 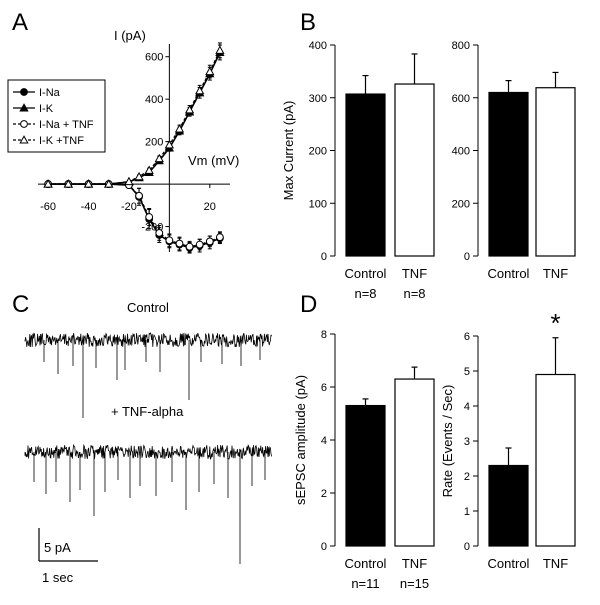 I want to click on iv-y-tick-label: 200, so click(x=154, y=143).